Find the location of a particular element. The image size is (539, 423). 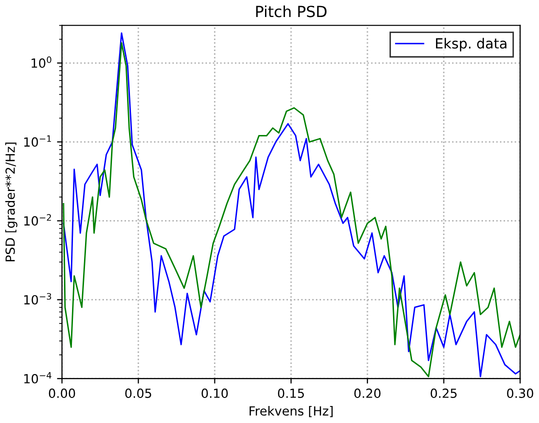

x-tick-label: 0.15 is located at coordinates (291, 393).